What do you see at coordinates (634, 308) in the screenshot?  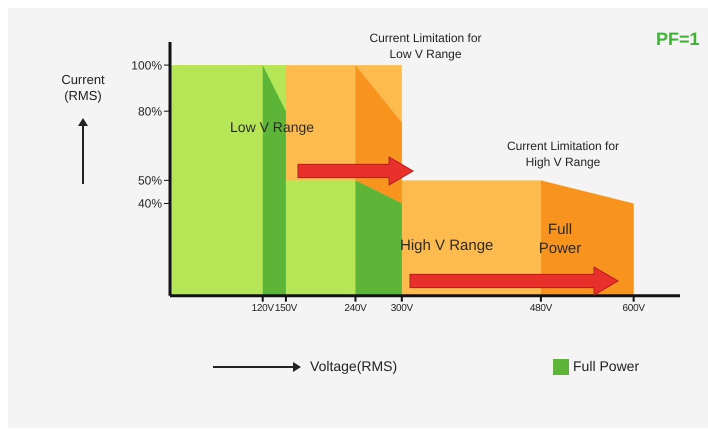 I see `x-tick-label: 600V` at bounding box center [634, 308].